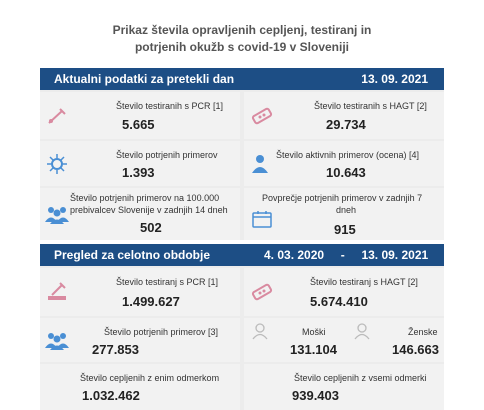 This screenshot has width=484, height=410. Describe the element at coordinates (170, 106) in the screenshot. I see `pcr-label: Število testiranih s PCR [1]` at that location.